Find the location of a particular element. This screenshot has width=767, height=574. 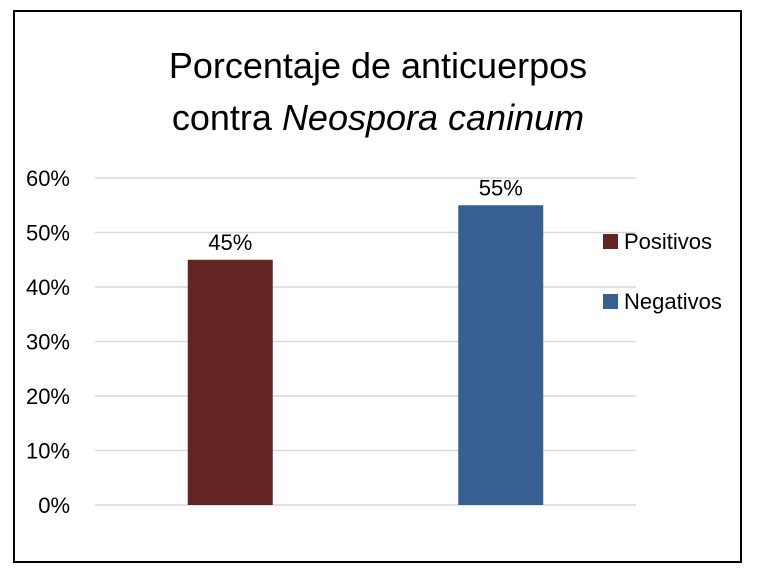

y-tick-label: 30% is located at coordinates (48, 342).